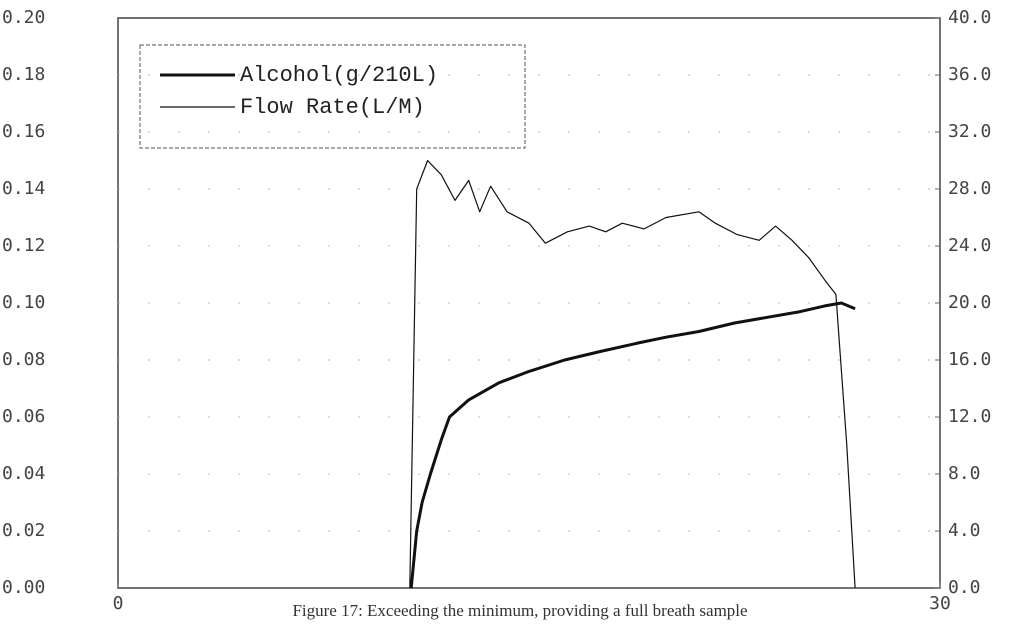 The image size is (1027, 624). Describe the element at coordinates (23, 17) in the screenshot. I see `y-tick-label: 0.20` at that location.